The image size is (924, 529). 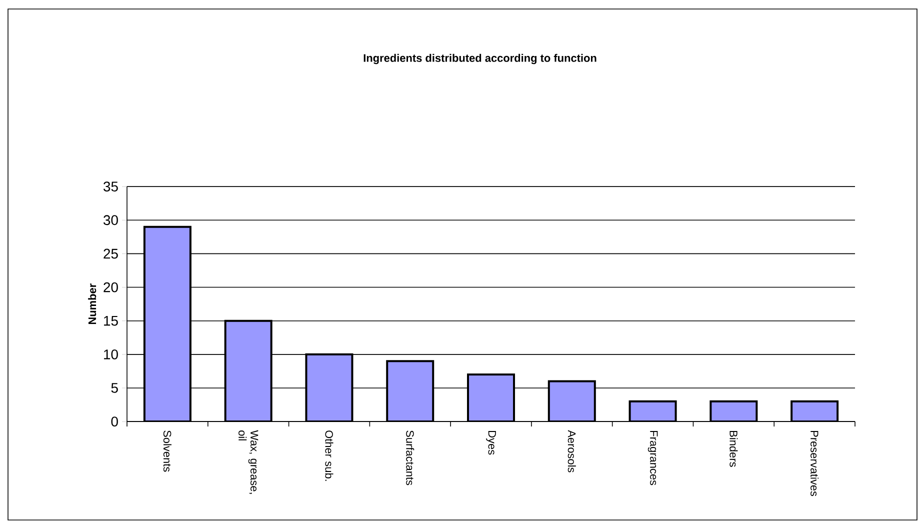 I want to click on x-tick-label: Other sub., so click(x=329, y=455).